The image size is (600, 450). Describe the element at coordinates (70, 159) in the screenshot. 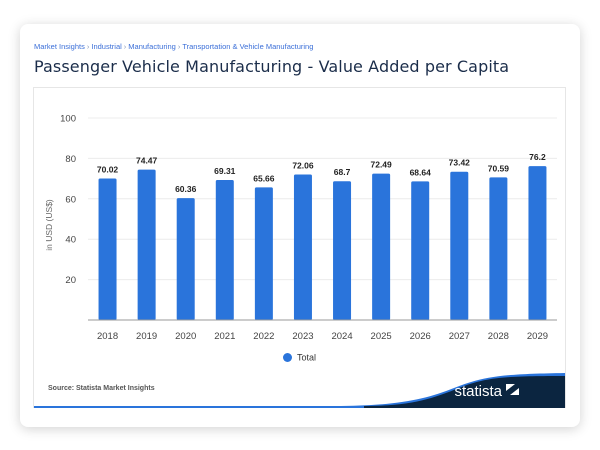

I see `y-tick-label: 80` at that location.